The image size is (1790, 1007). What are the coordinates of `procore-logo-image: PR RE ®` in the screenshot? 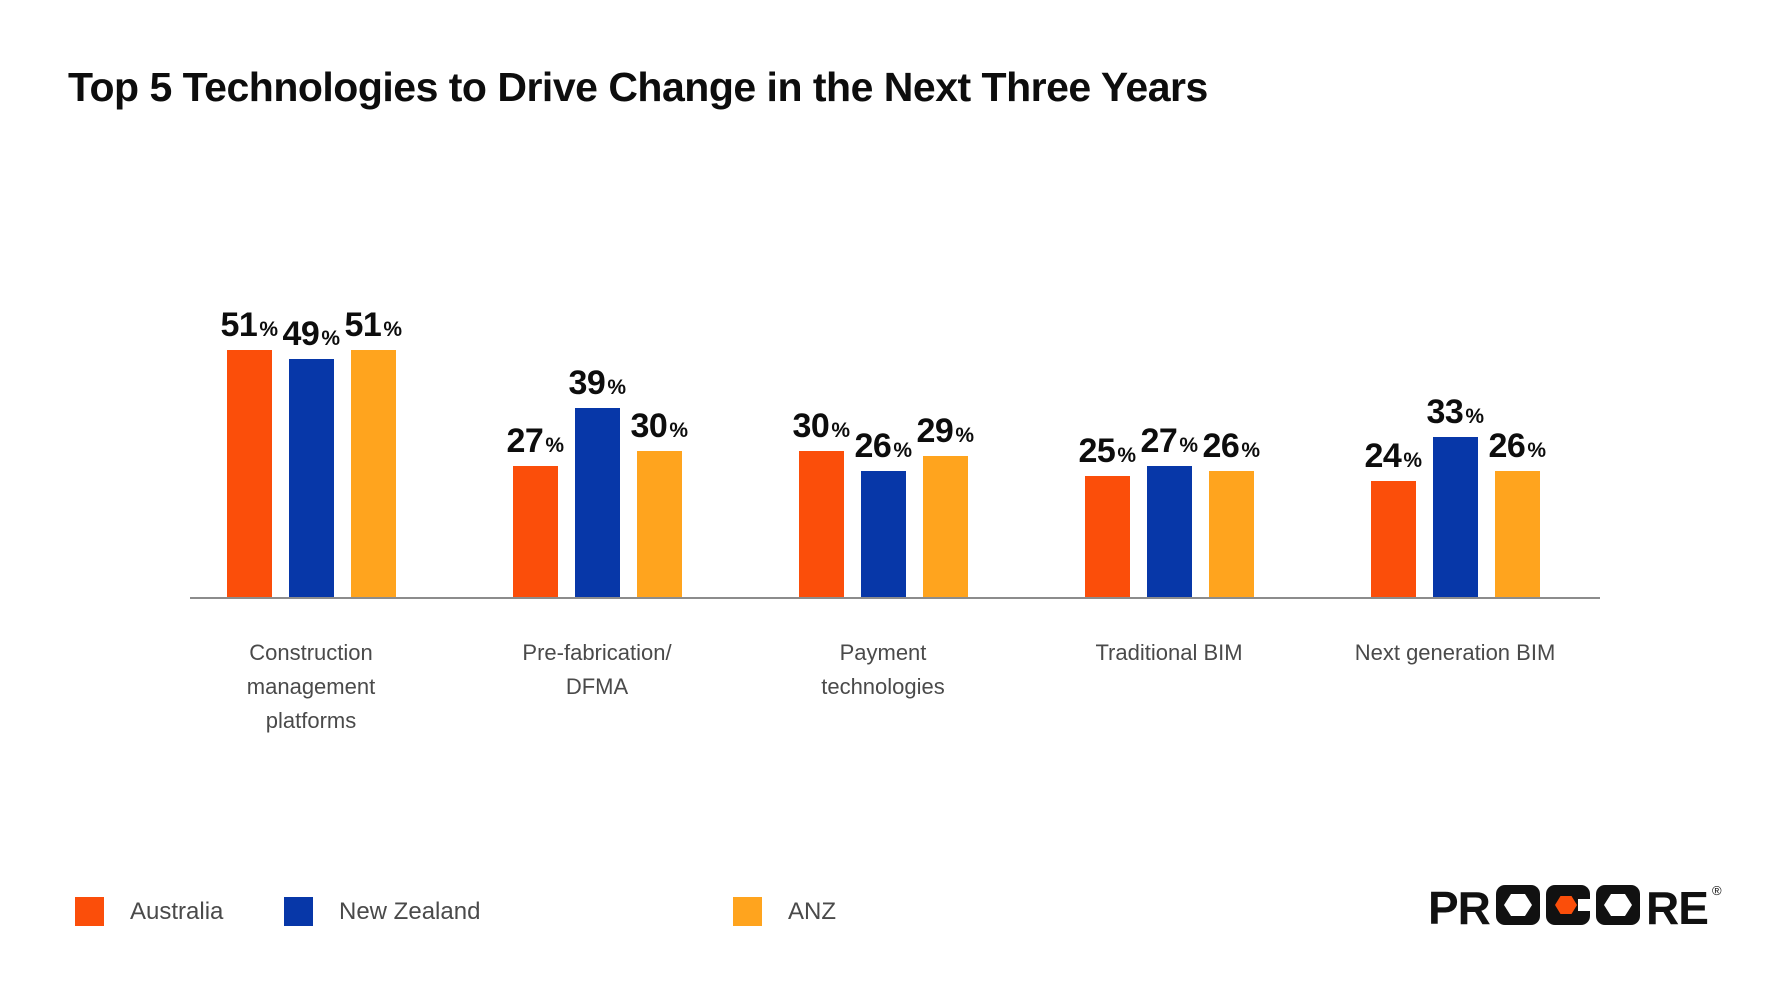 It's located at (1575, 908).